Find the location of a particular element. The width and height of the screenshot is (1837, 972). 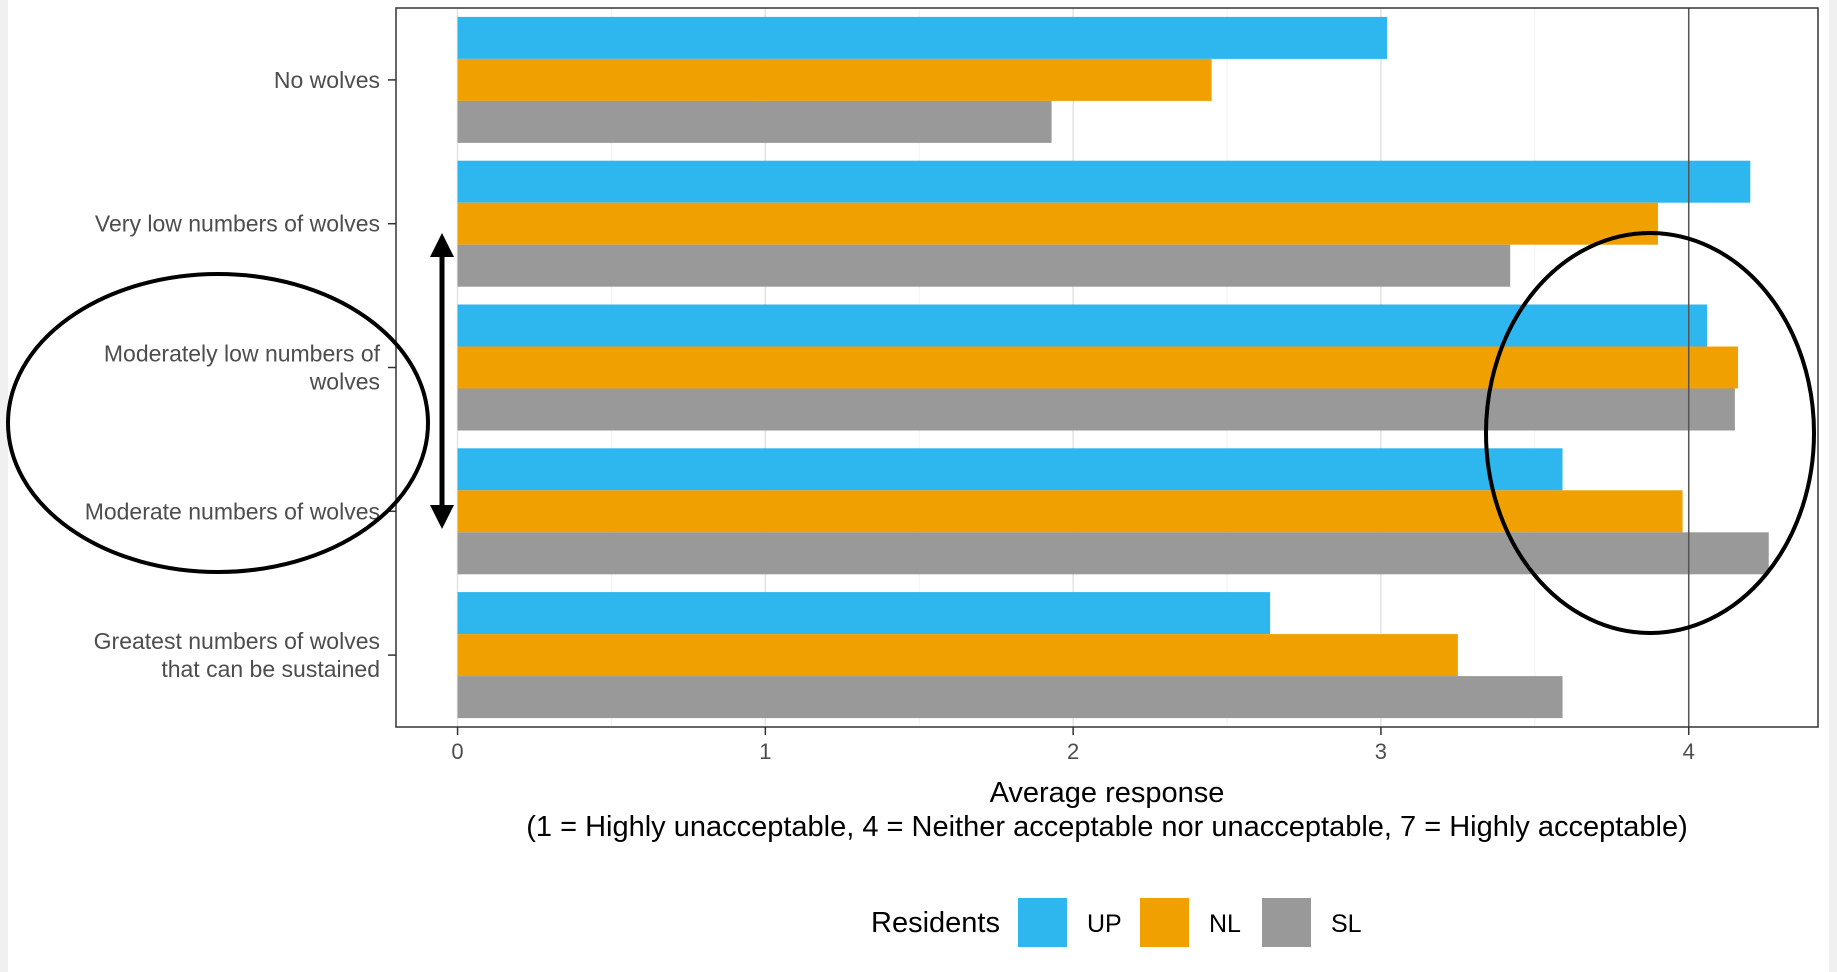

legend-title: Residents is located at coordinates (935, 923).